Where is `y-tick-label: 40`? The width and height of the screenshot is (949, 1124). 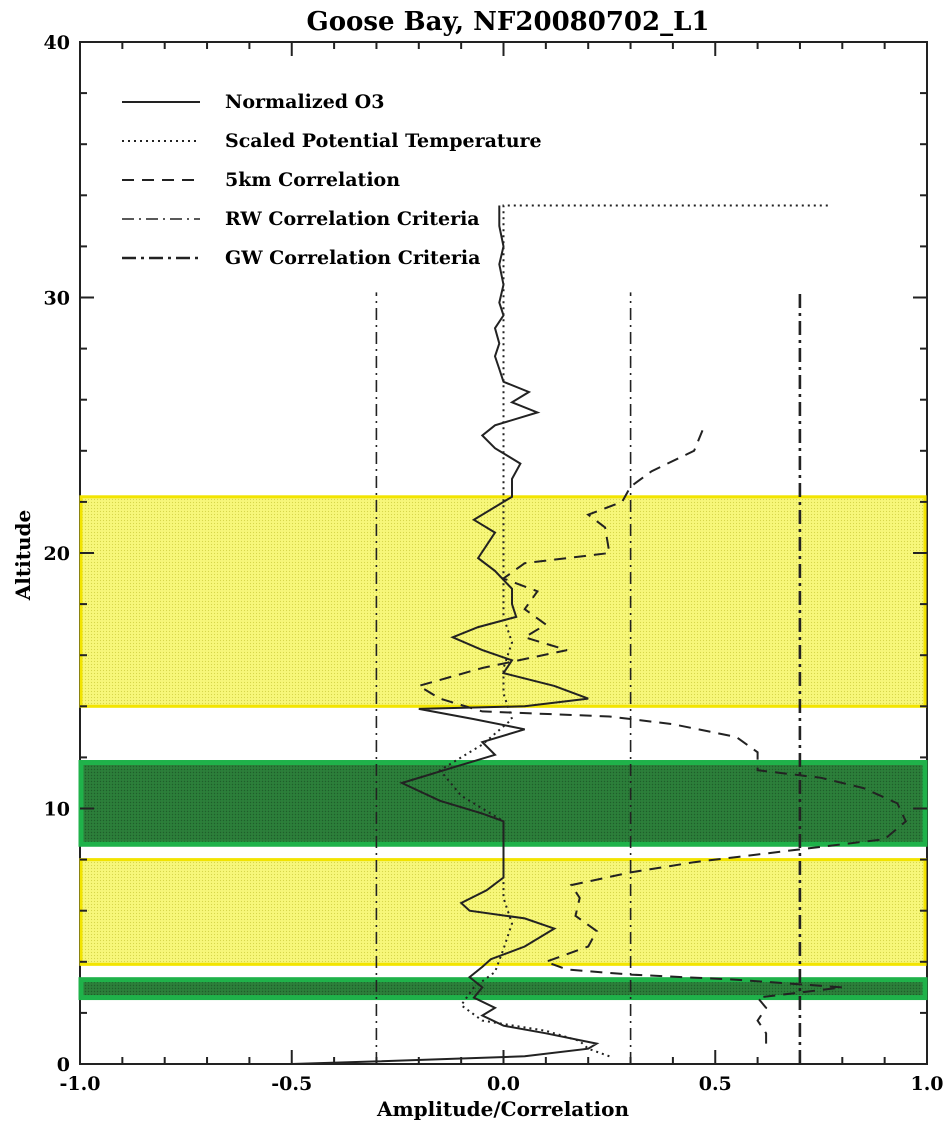 y-tick-label: 40 is located at coordinates (57, 43).